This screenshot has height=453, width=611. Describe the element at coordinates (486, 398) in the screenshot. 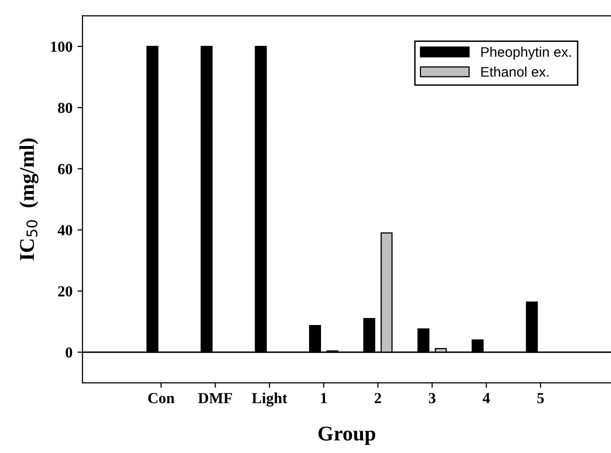

I see `x-tick-label: 4` at that location.